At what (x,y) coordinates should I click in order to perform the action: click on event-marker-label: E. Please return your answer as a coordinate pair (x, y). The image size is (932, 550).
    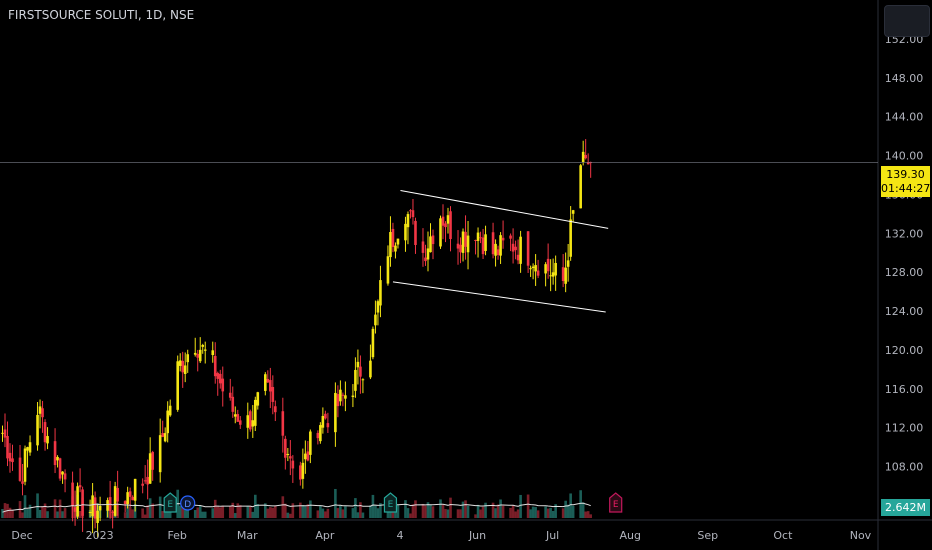
    Looking at the image, I should click on (616, 505).